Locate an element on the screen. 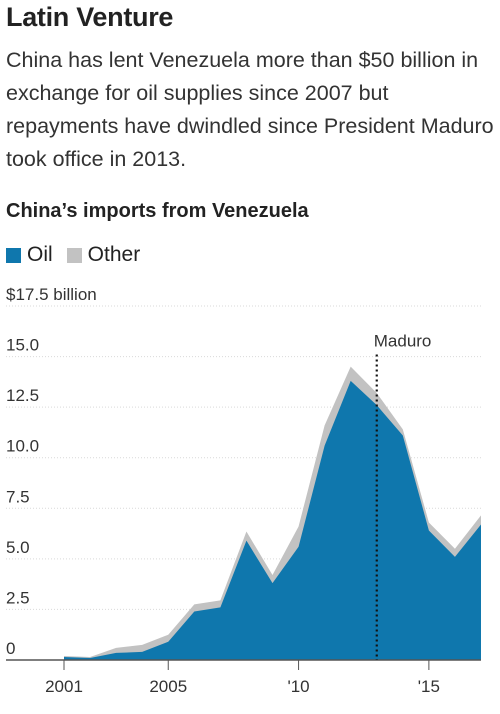 This screenshot has width=500, height=714. y-tick-label: 5.0 is located at coordinates (18, 547).